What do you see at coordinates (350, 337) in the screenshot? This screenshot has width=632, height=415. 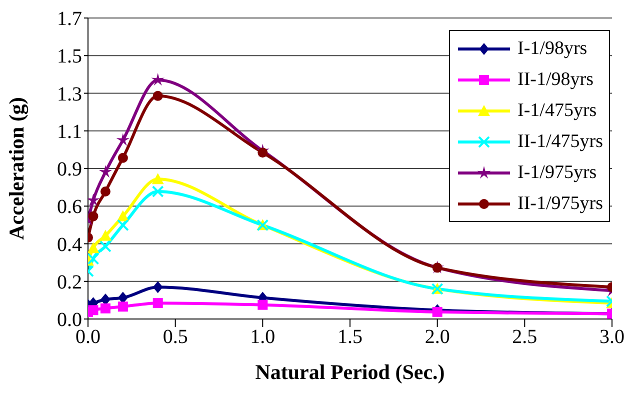 I see `x-tick-label: 1.5` at bounding box center [350, 337].